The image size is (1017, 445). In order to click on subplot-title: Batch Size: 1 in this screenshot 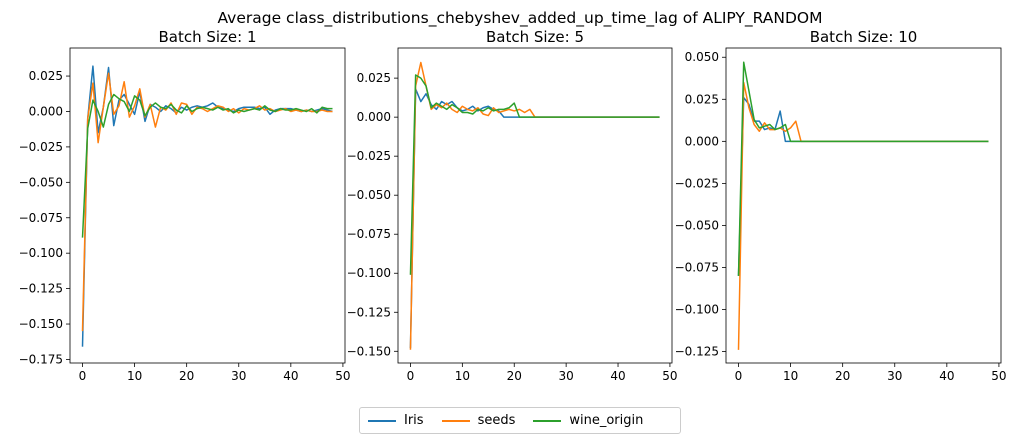, I will do `click(207, 37)`.